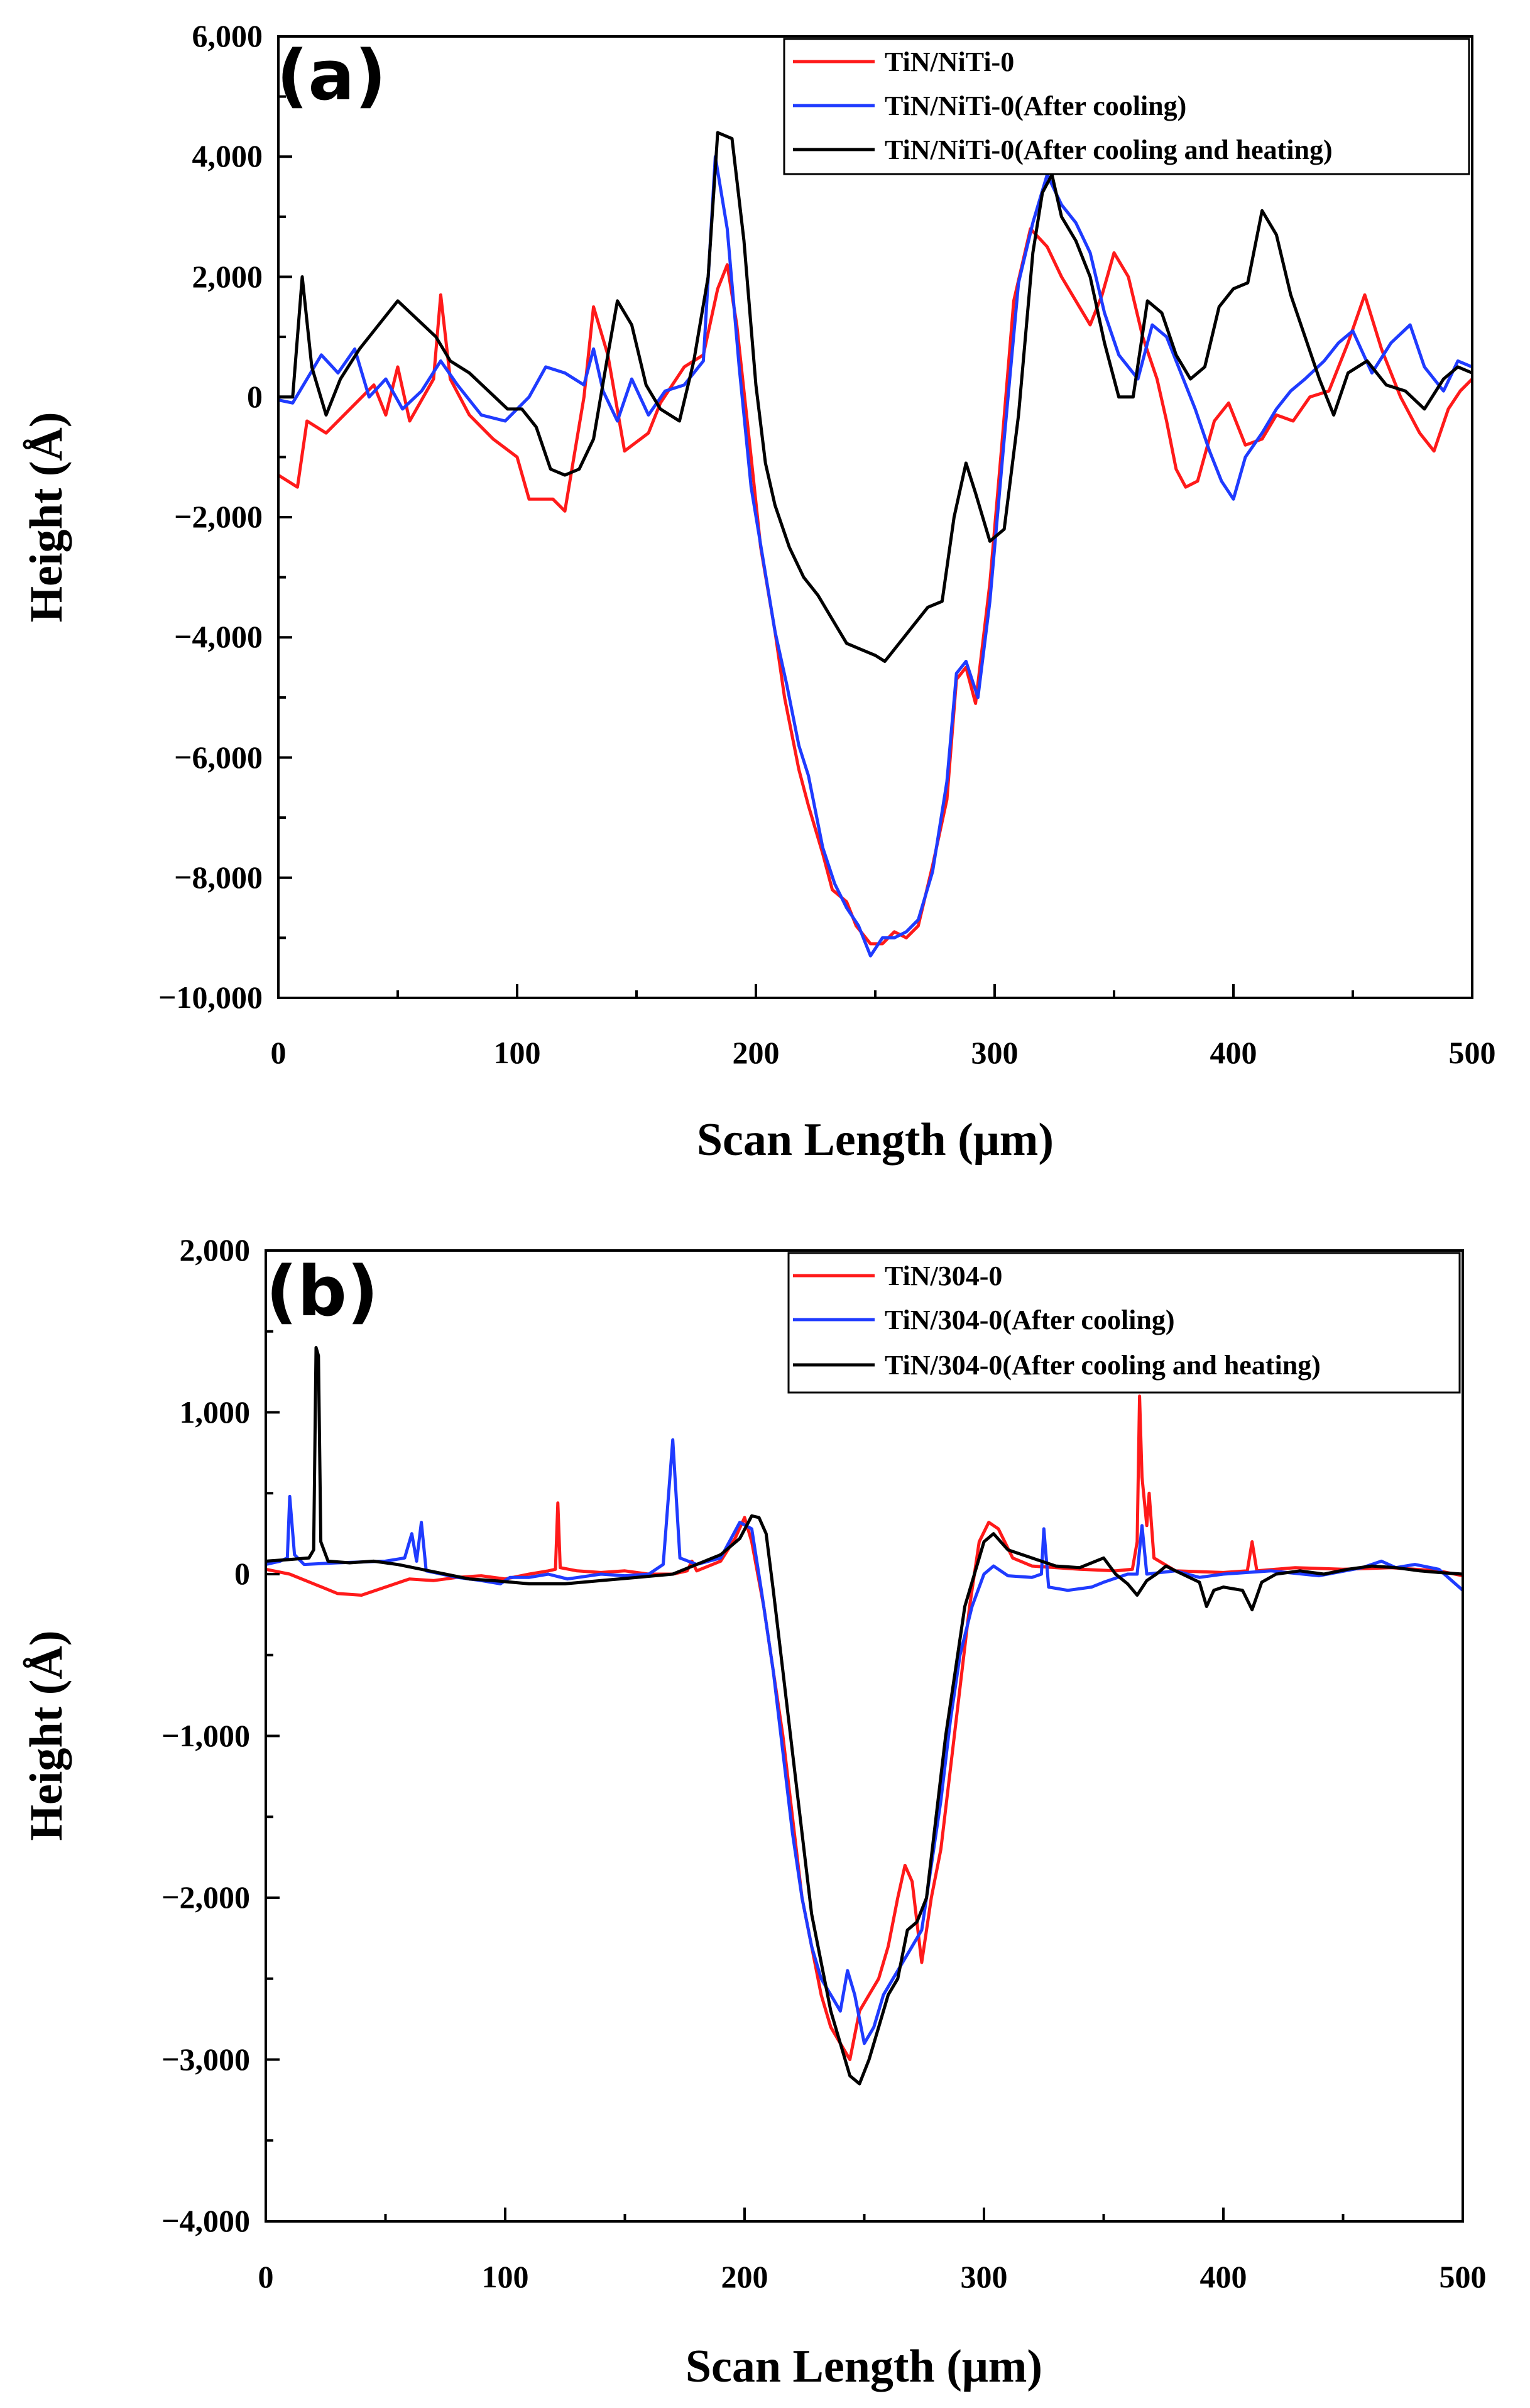 This screenshot has width=1530, height=2408. I want to click on panel-a-legend-entry: TiN/NiTi-0(After cooling), so click(1035, 105).